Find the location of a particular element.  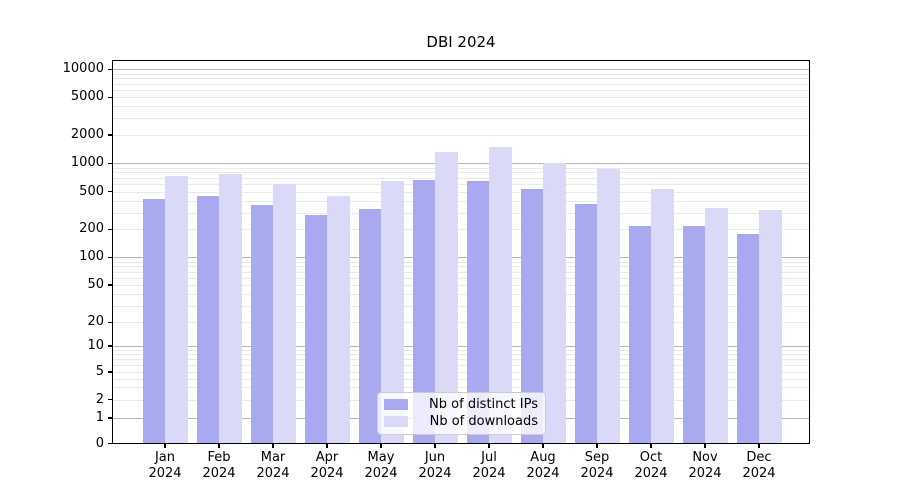

y-tick-label: 200 is located at coordinates (91, 229).